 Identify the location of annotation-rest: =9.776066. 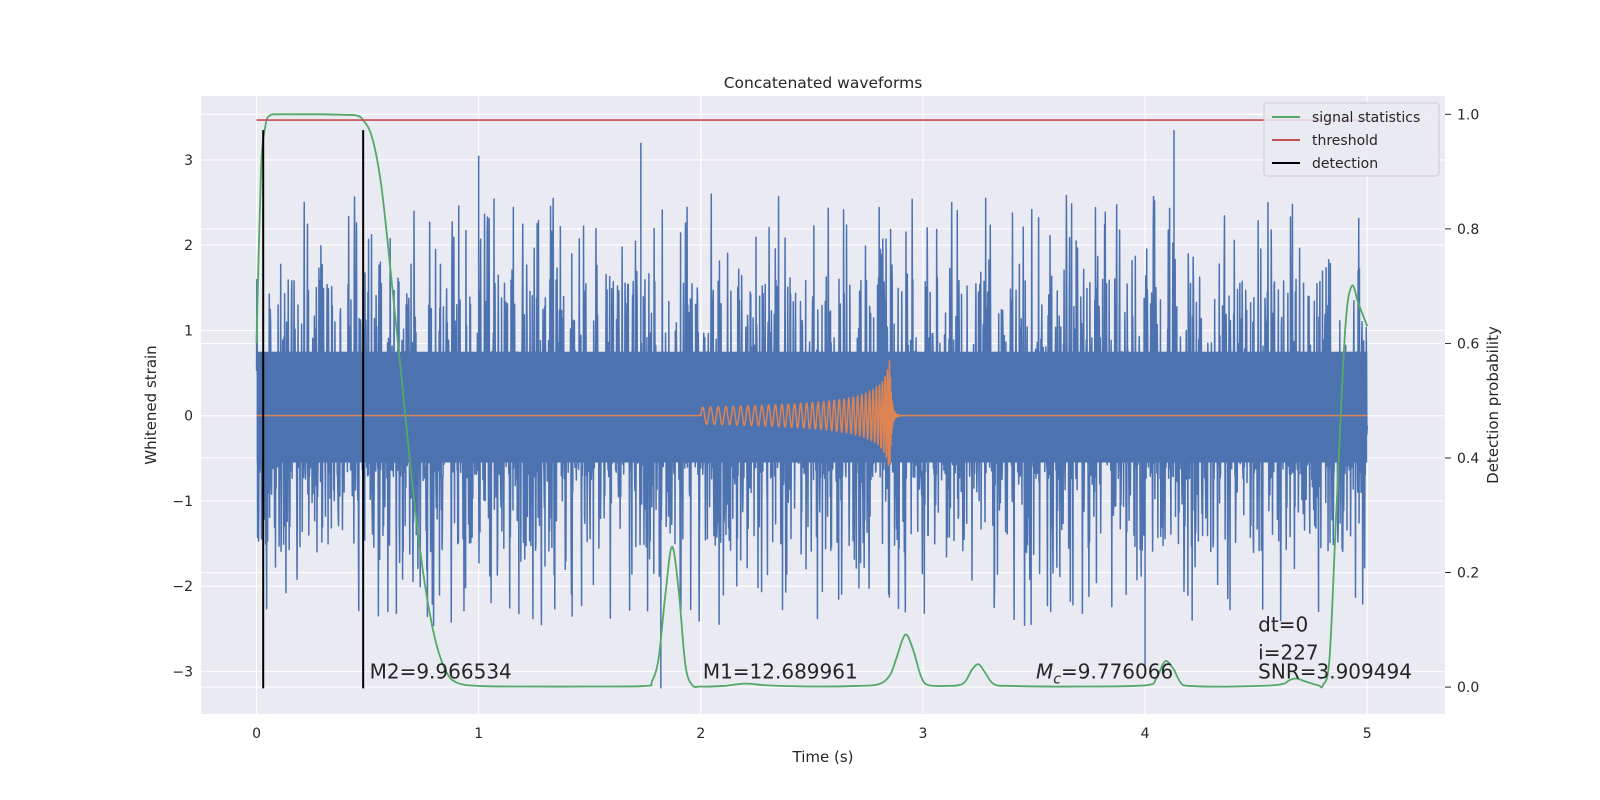
(1117, 671).